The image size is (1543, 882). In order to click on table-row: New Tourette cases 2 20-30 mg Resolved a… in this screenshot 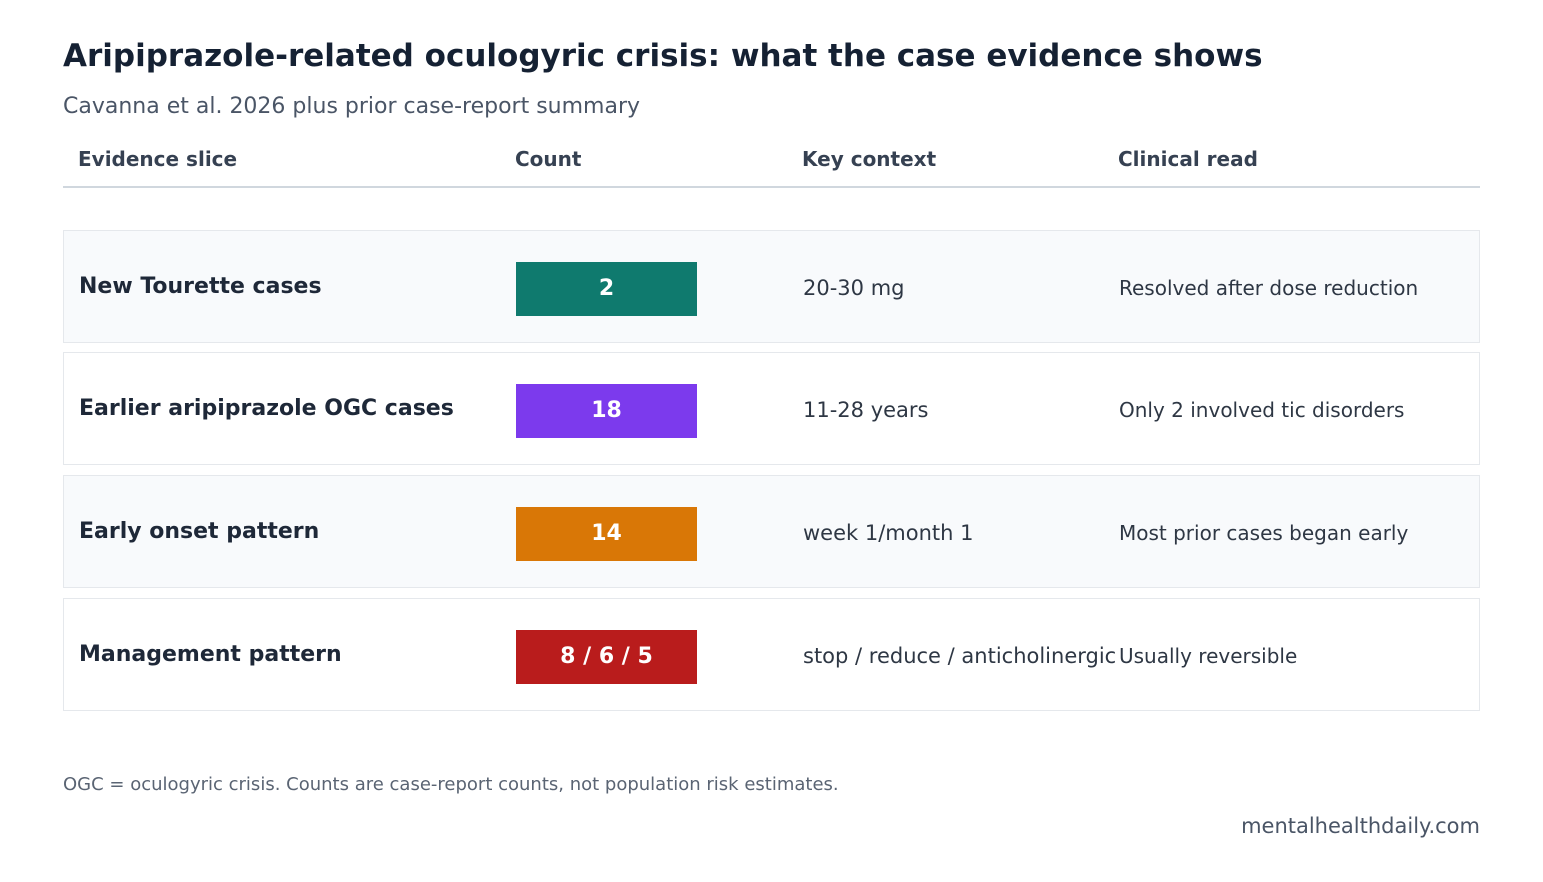, I will do `click(771, 286)`.